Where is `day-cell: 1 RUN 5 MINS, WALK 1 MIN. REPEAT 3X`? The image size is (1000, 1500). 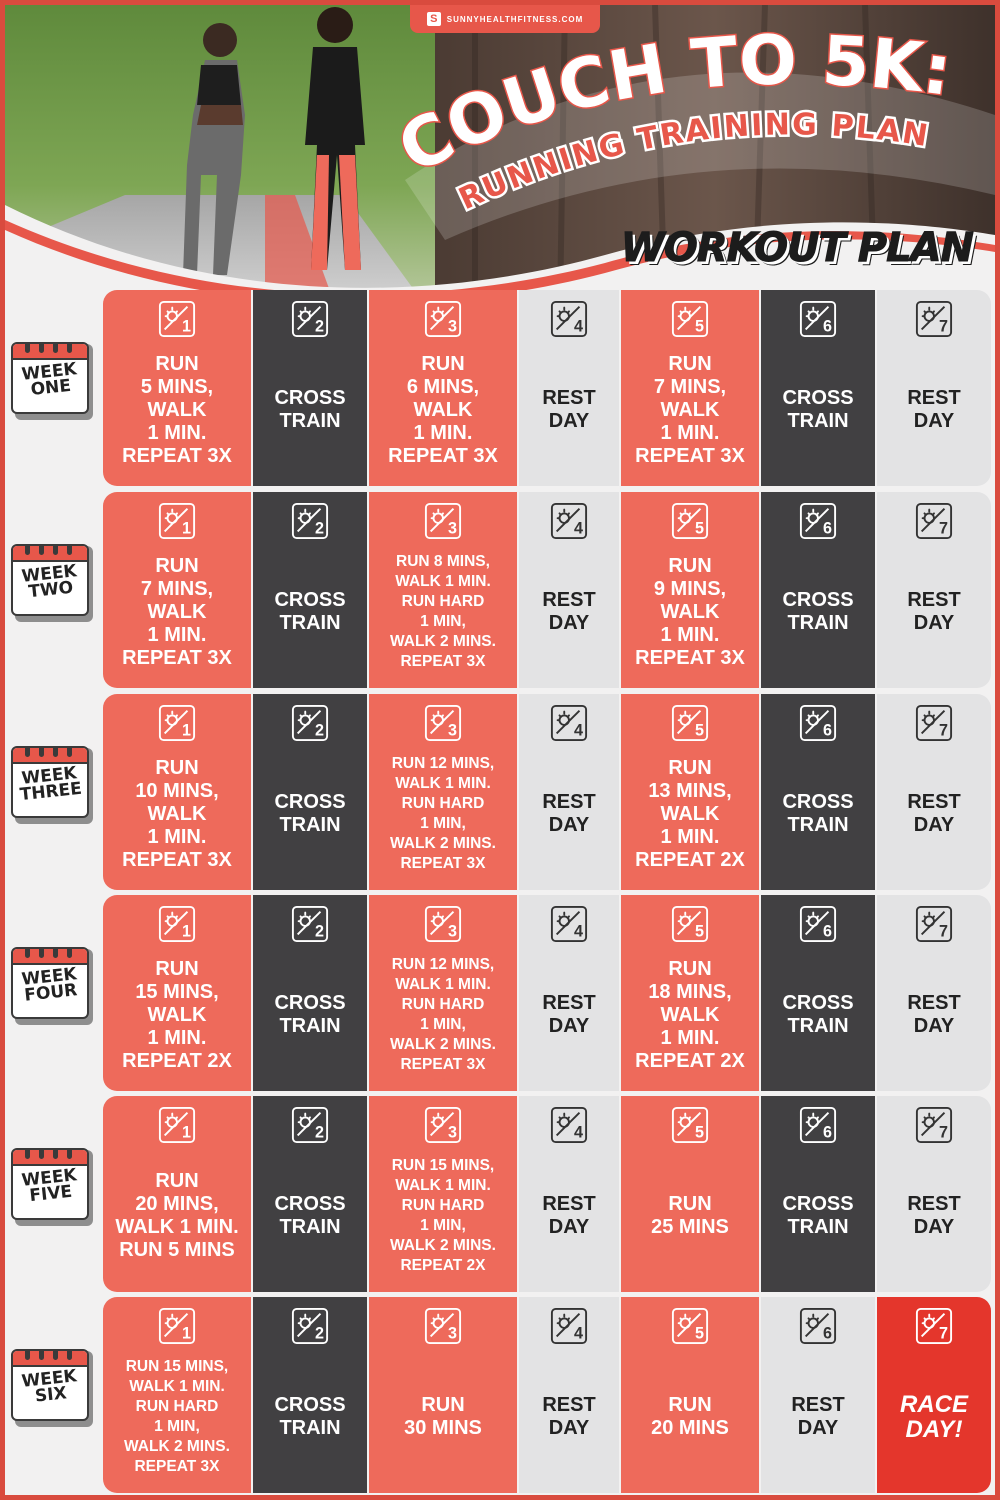 day-cell: 1 RUN 5 MINS, WALK 1 MIN. REPEAT 3X is located at coordinates (178, 388).